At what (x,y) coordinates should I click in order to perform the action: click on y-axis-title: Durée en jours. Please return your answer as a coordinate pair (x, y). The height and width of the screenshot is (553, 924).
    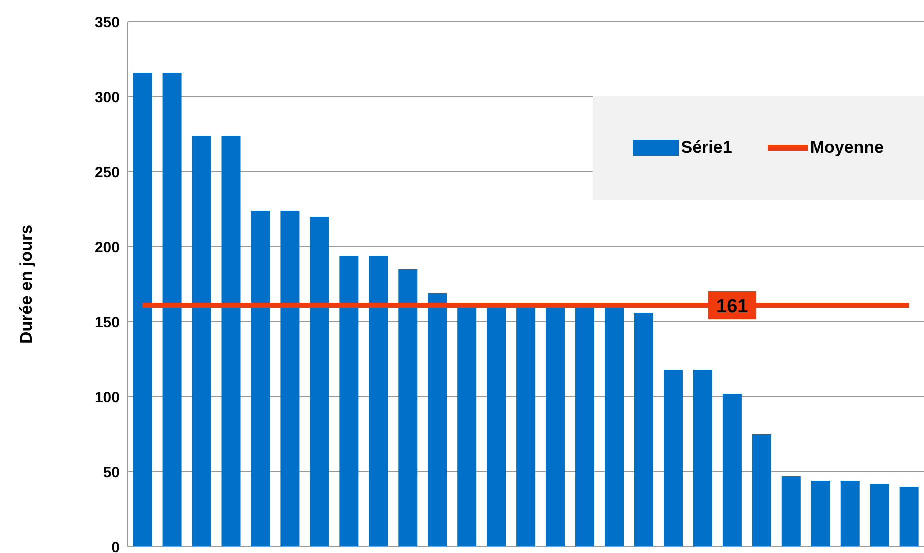
    Looking at the image, I should click on (26, 284).